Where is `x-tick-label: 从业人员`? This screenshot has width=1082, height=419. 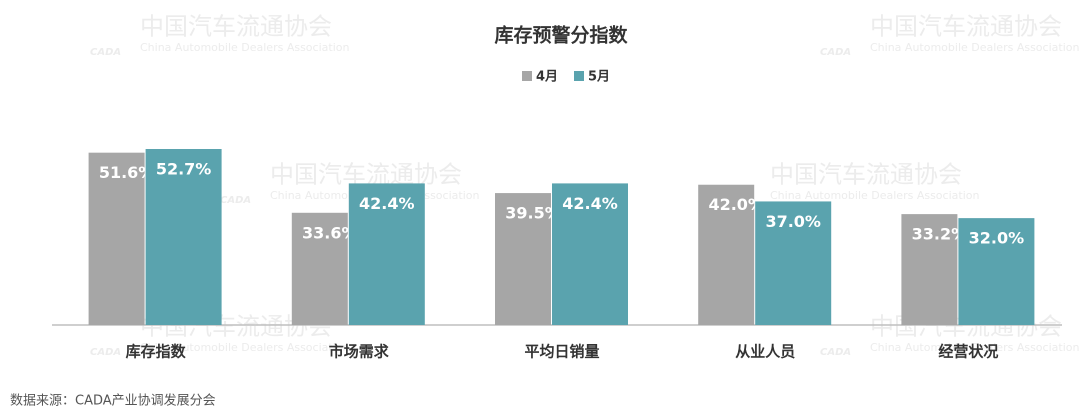
x-tick-label: 从业人员 is located at coordinates (765, 352).